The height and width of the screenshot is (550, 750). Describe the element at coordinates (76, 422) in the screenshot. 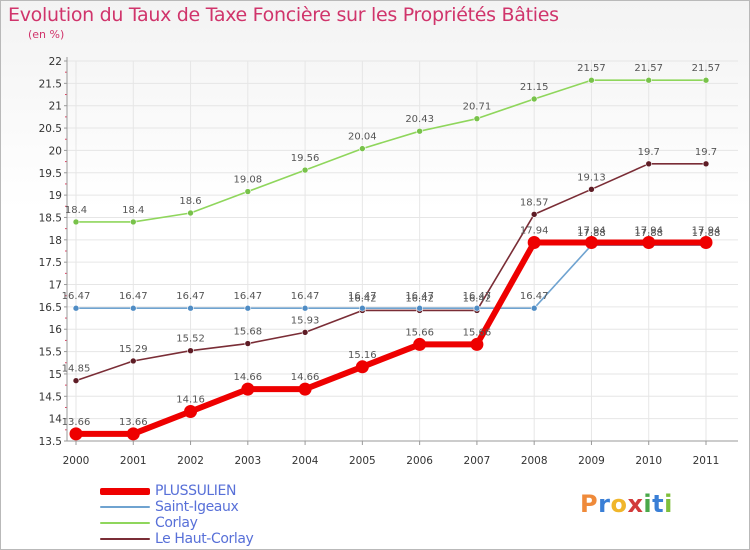

I see `data-label-plussulien: 13.66` at that location.